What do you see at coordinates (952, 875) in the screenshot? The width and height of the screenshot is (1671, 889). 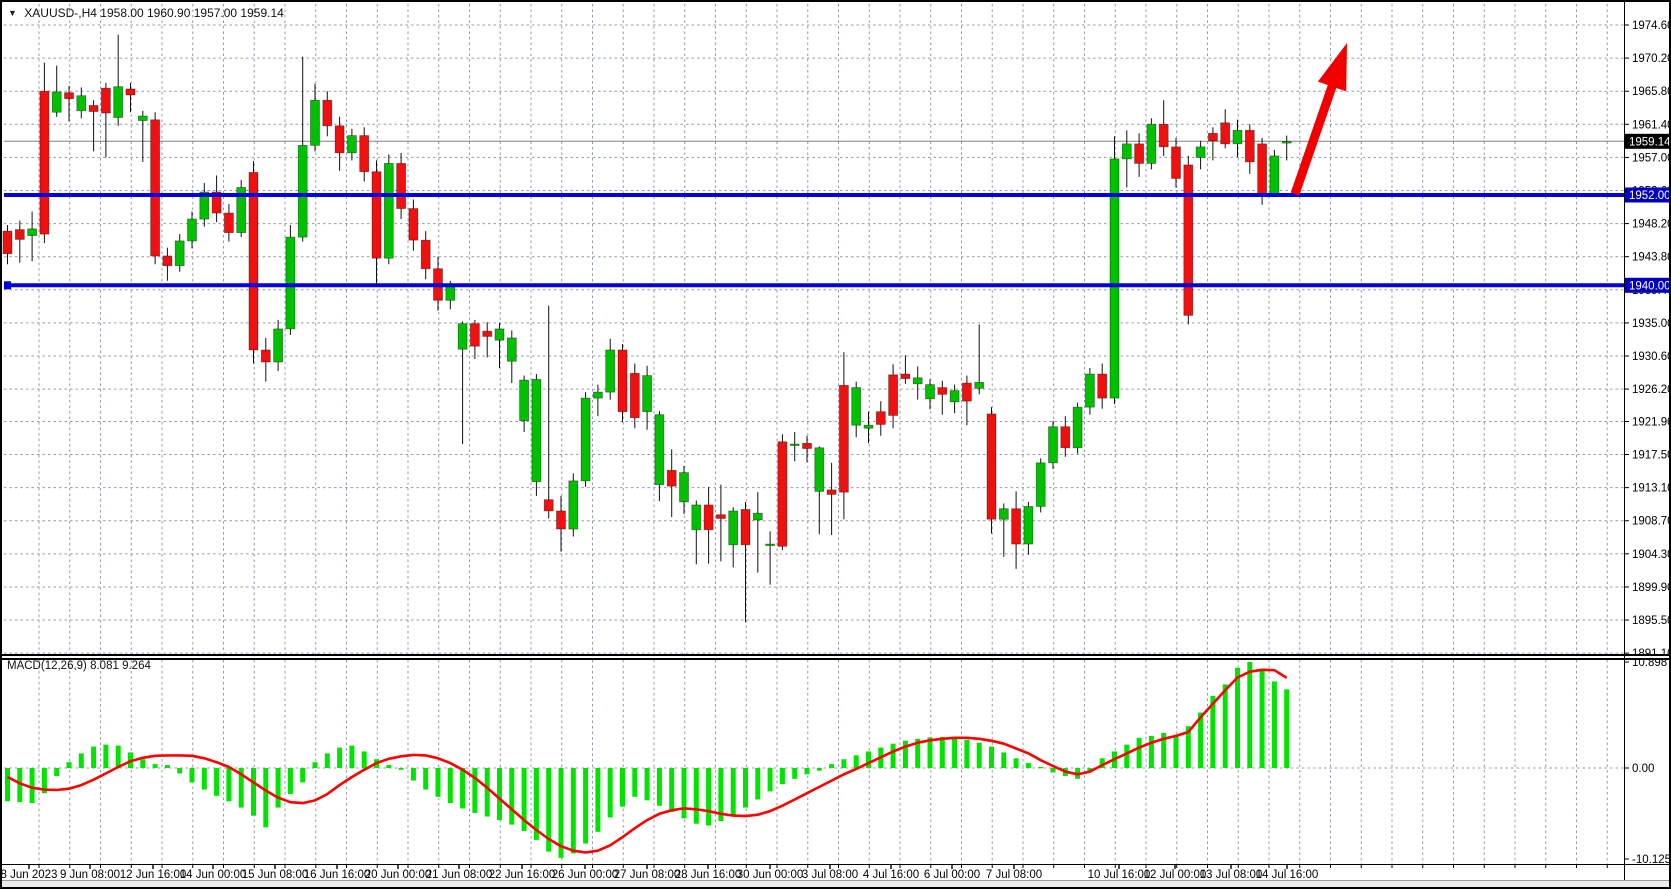 I see `time-axis-label: 6 Jul 00:00` at bounding box center [952, 875].